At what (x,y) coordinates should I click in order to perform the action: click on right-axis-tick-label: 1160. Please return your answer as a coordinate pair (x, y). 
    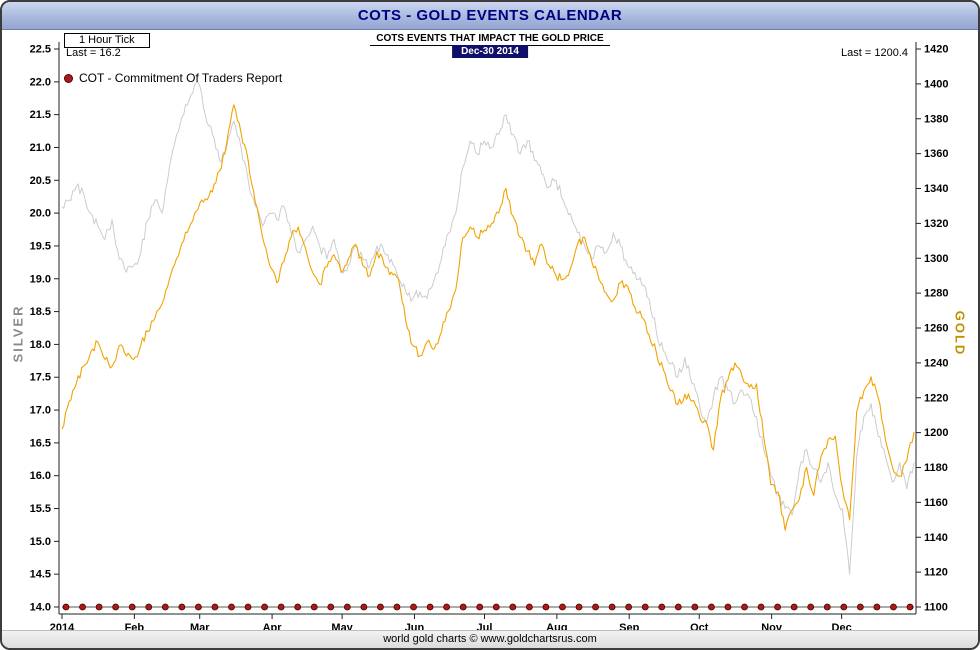
    Looking at the image, I should click on (936, 503).